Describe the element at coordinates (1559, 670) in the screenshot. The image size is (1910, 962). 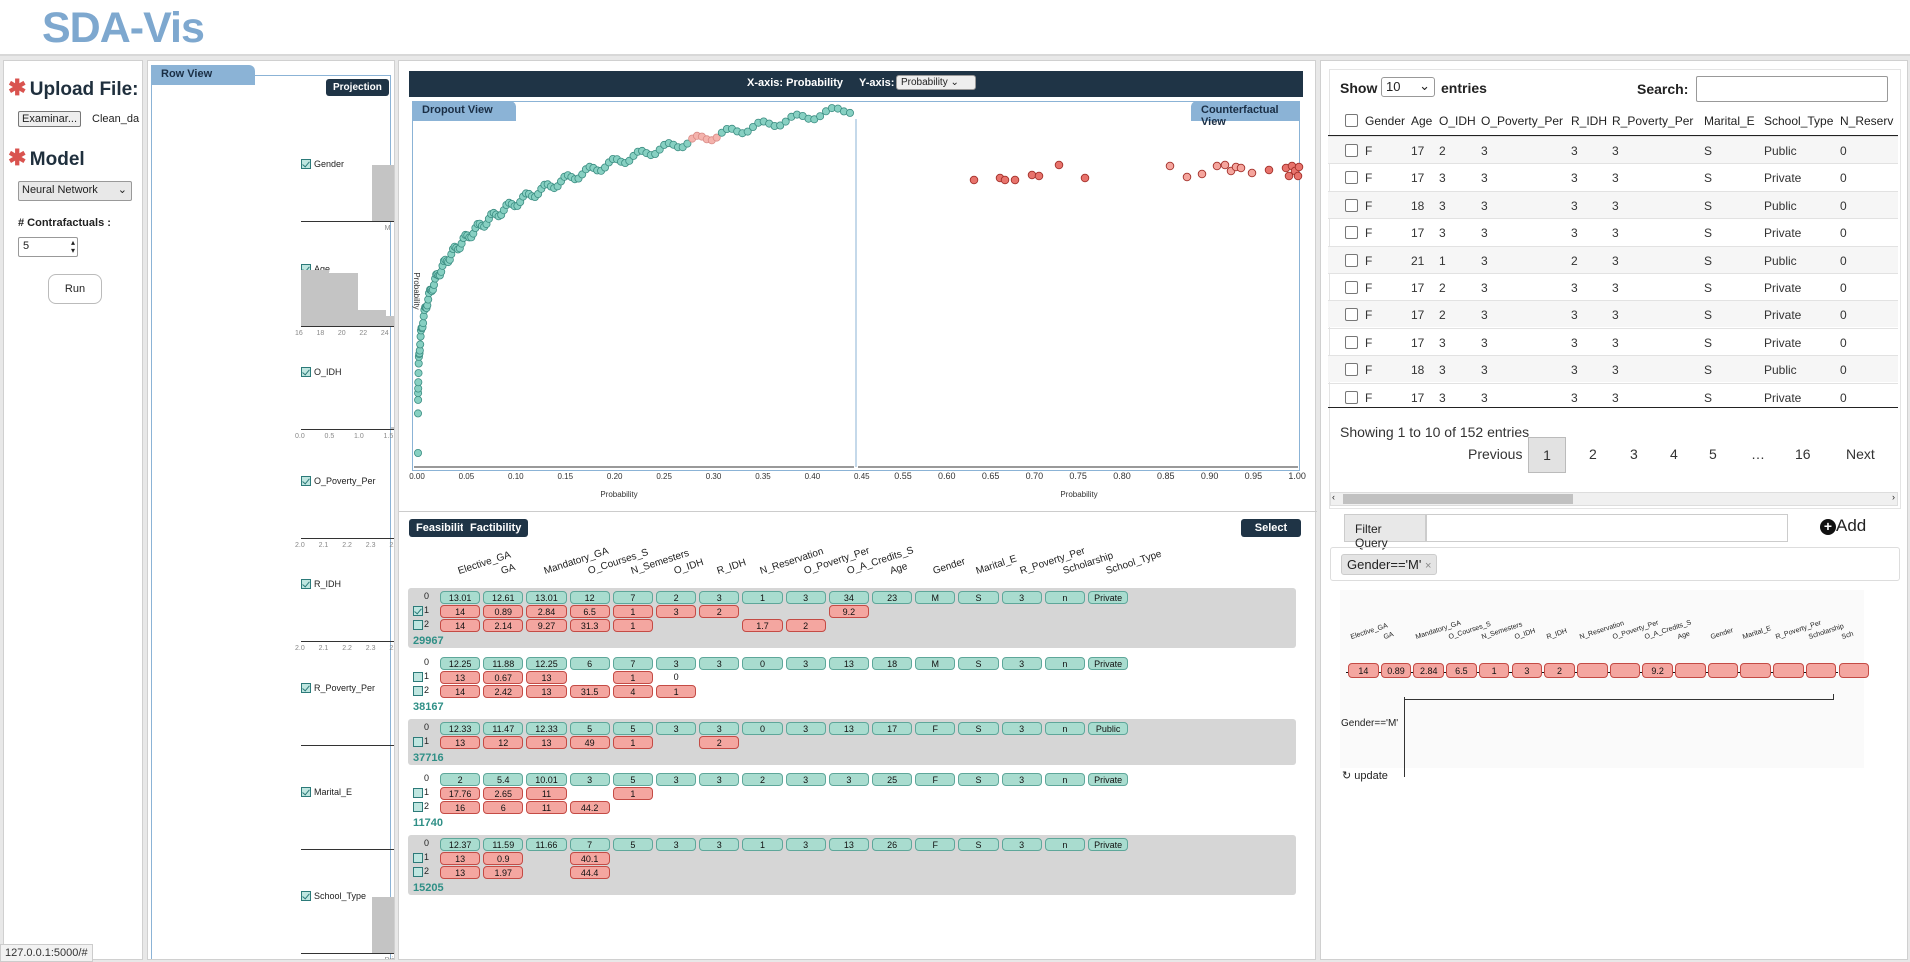
I see `summary-cell: 2` at that location.